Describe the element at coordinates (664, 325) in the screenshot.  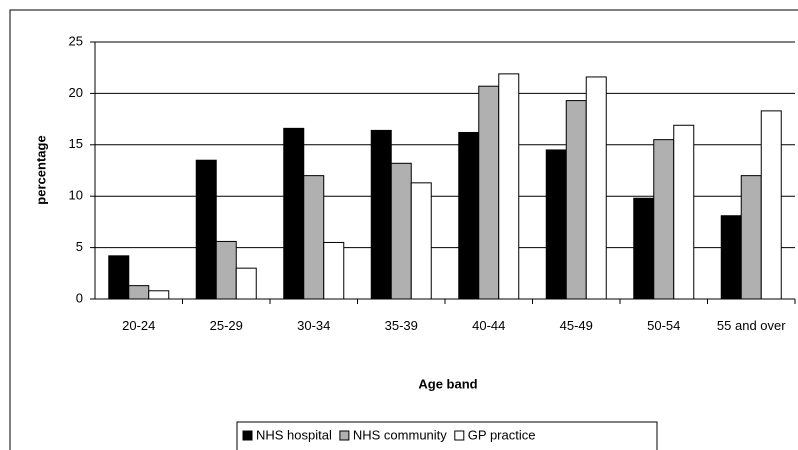
I see `x-tick-label: 50-54` at that location.